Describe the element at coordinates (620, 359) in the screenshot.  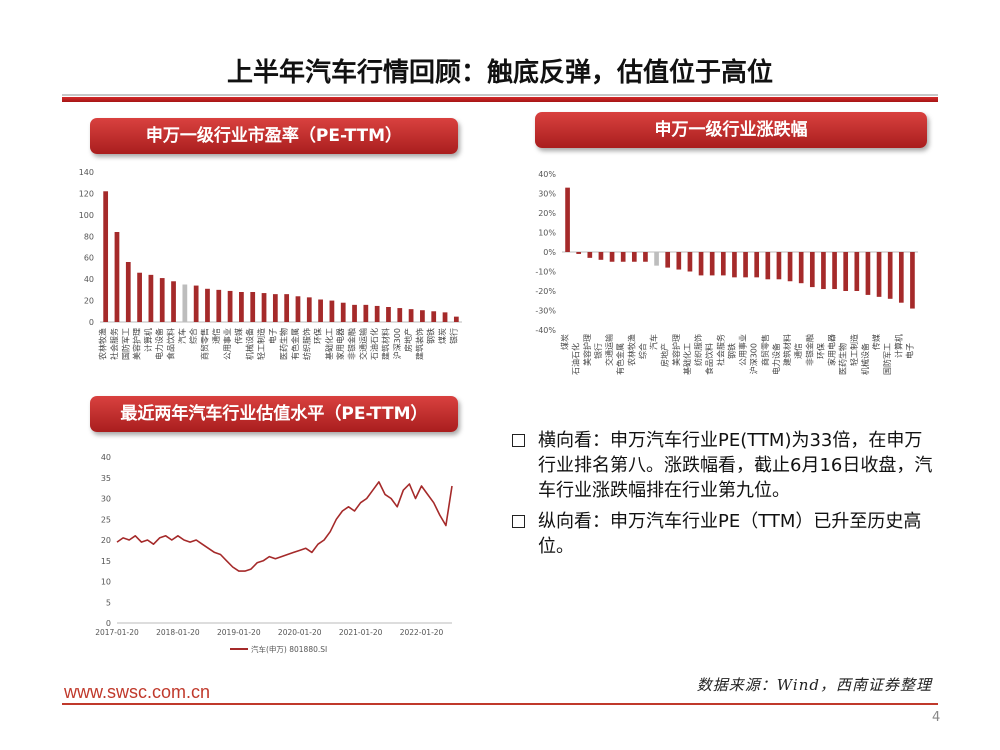
I see `category-label: 有色金属` at that location.